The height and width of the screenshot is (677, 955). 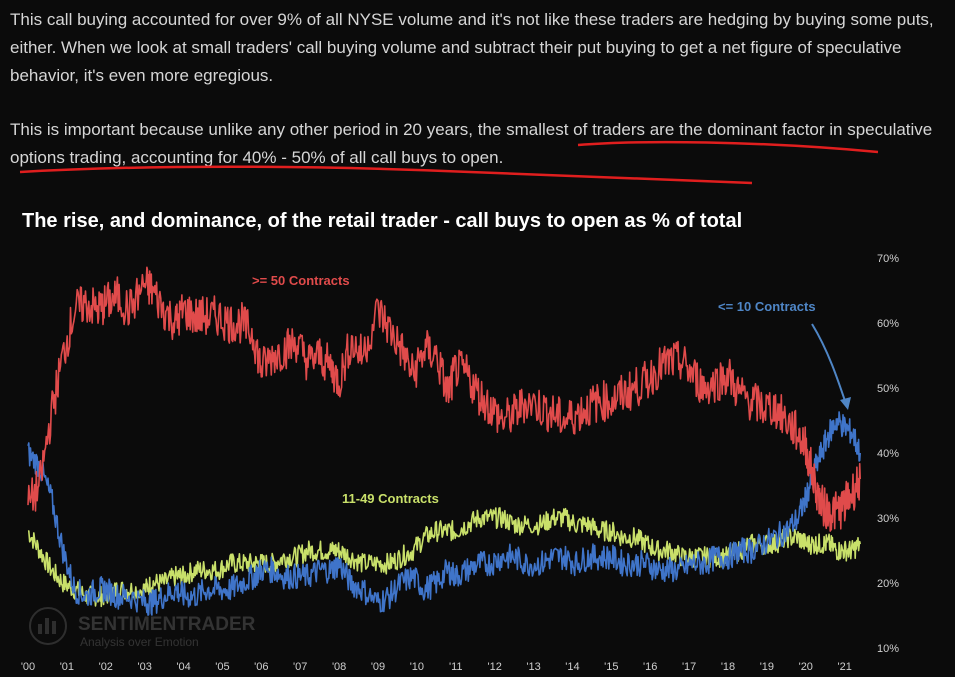 I want to click on underline-stroke-top, so click(x=728, y=147).